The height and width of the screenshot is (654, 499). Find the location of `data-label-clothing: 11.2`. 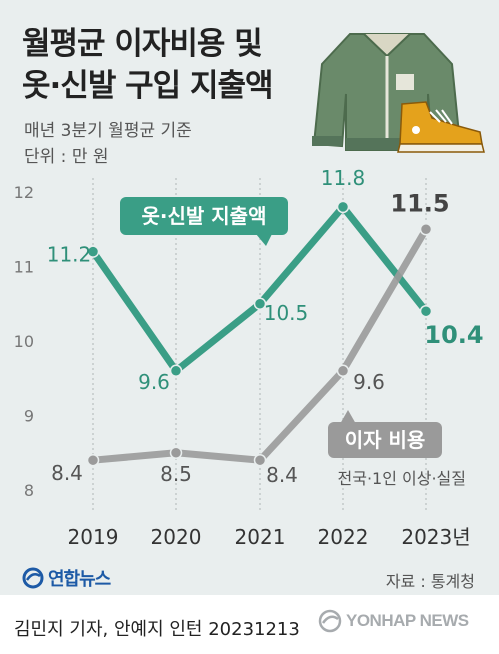

data-label-clothing: 11.2 is located at coordinates (69, 255).